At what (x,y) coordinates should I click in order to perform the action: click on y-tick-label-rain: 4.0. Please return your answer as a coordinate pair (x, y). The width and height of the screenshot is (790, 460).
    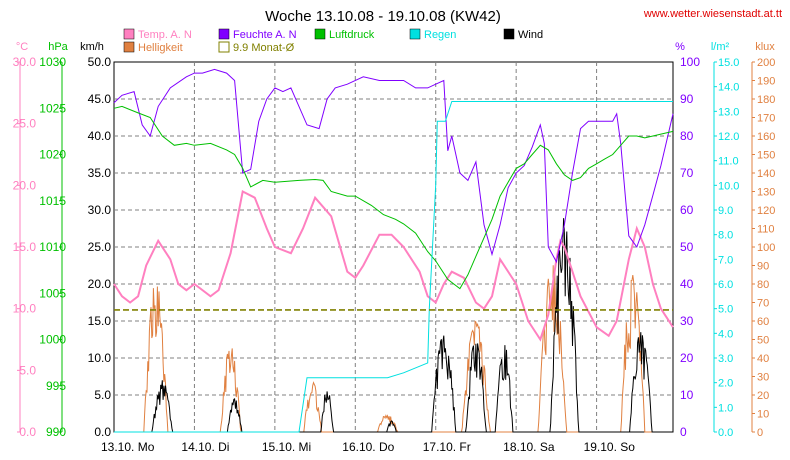
    Looking at the image, I should click on (725, 334).